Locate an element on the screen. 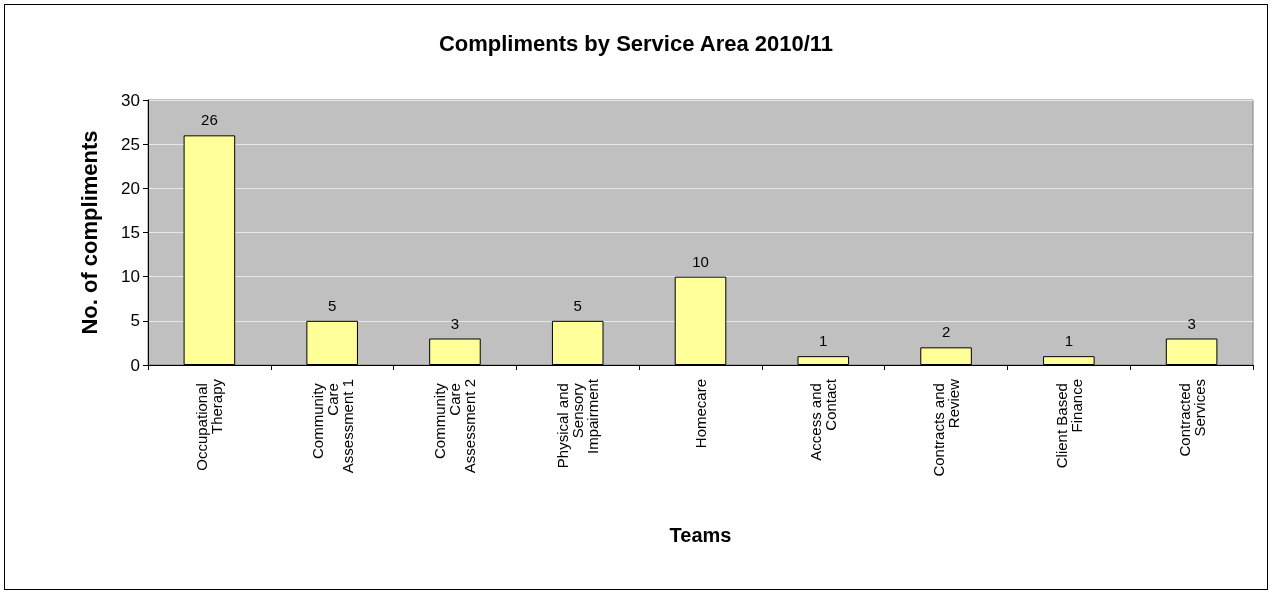 The height and width of the screenshot is (596, 1274). x-tick-label: Contracted Services is located at coordinates (1191, 418).